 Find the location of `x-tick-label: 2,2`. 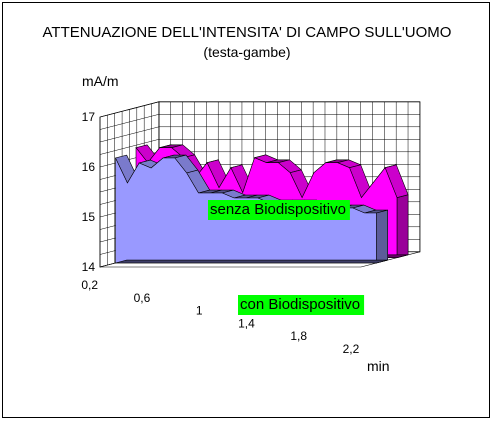

x-tick-label: 2,2 is located at coordinates (351, 349).